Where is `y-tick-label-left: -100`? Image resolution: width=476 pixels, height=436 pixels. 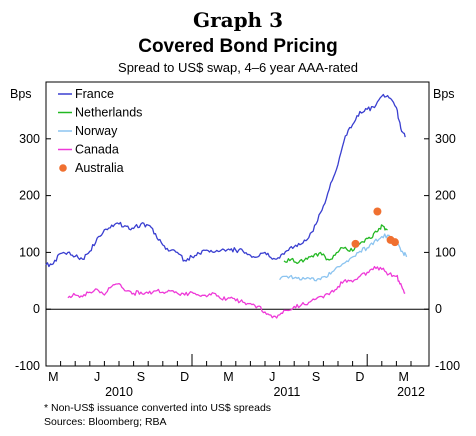 y-tick-label-left: -100 is located at coordinates (27, 366).